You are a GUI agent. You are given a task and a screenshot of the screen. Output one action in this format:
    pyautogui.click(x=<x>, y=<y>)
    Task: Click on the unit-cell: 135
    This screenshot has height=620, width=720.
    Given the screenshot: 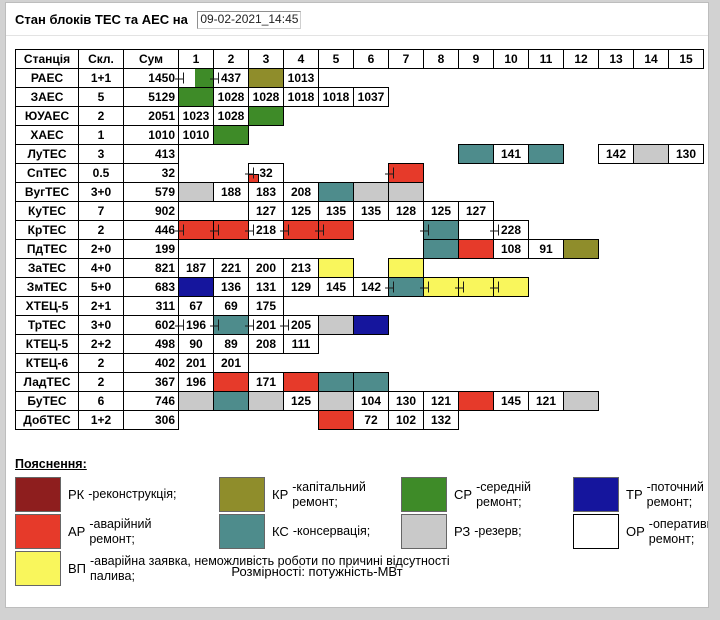 What is the action you would take?
    pyautogui.click(x=371, y=211)
    